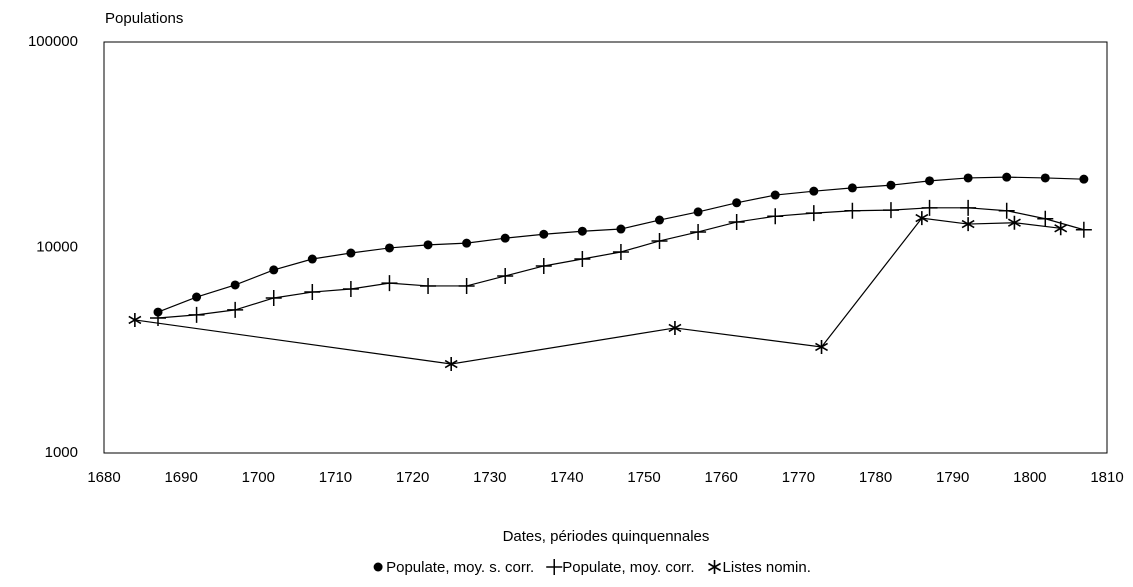 This screenshot has width=1133, height=587. I want to click on x-tick-label: 1750, so click(643, 477).